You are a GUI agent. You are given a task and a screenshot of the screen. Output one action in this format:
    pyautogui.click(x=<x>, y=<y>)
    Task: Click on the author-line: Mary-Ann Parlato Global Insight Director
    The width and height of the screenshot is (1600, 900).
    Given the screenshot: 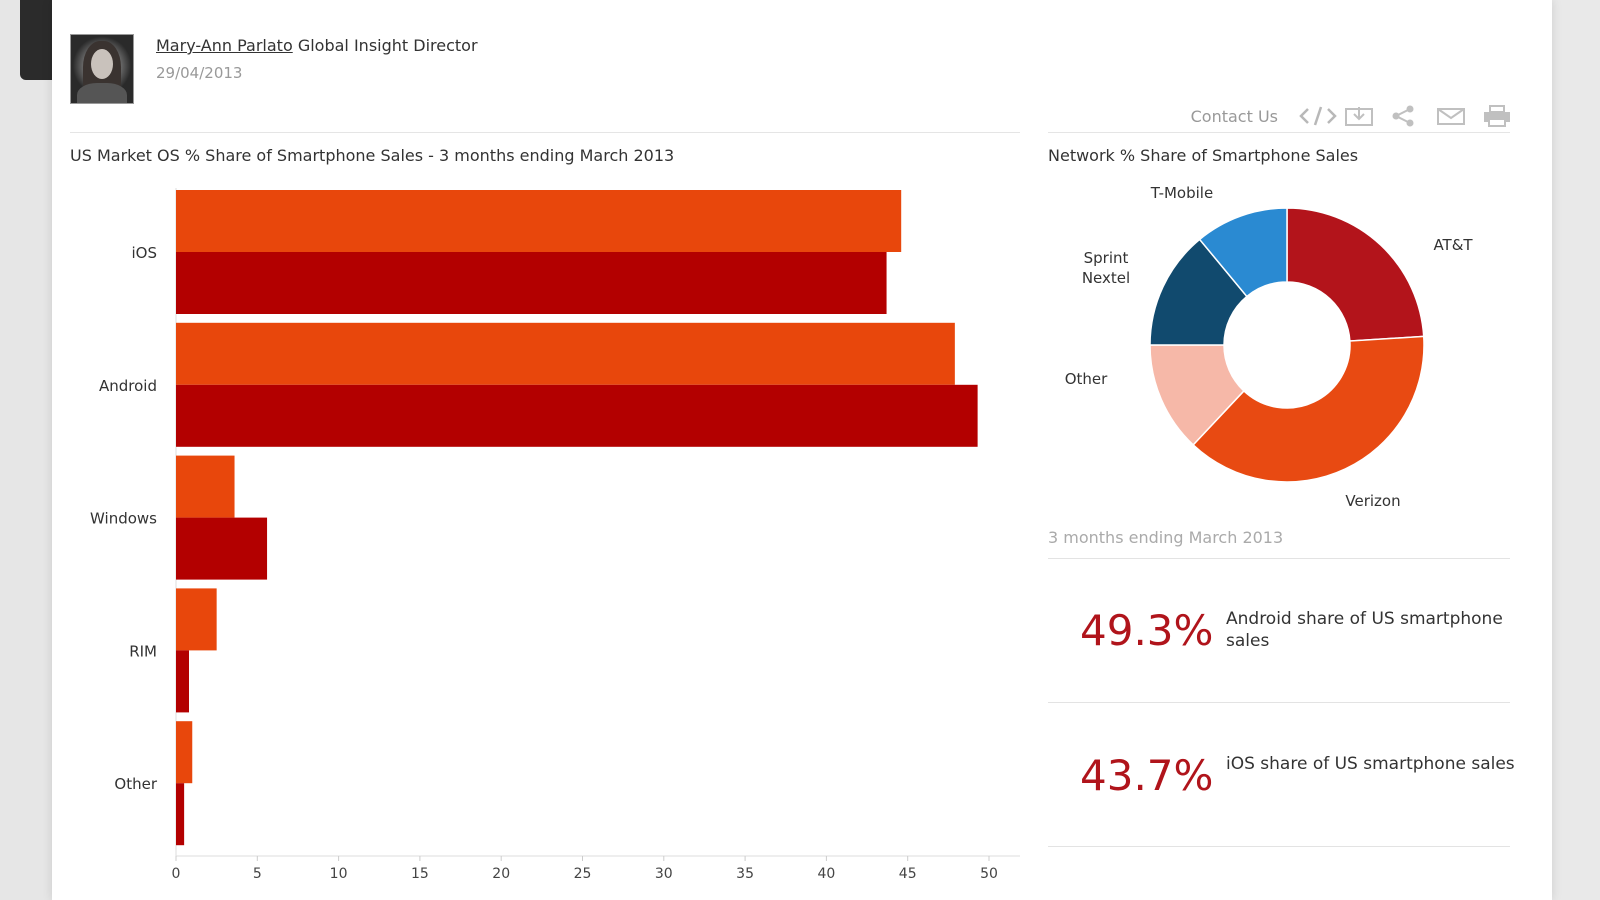 What is the action you would take?
    pyautogui.click(x=317, y=45)
    